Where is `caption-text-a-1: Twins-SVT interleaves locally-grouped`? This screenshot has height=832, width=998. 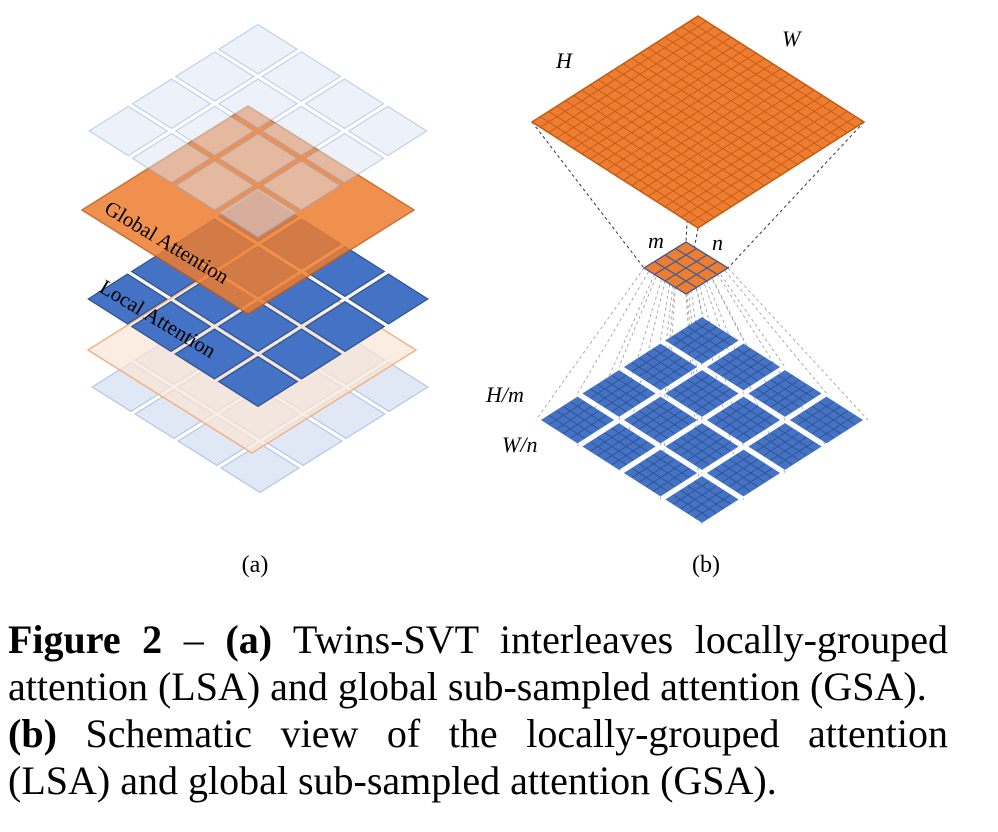 caption-text-a-1: Twins-SVT interleaves locally-grouped is located at coordinates (610, 639).